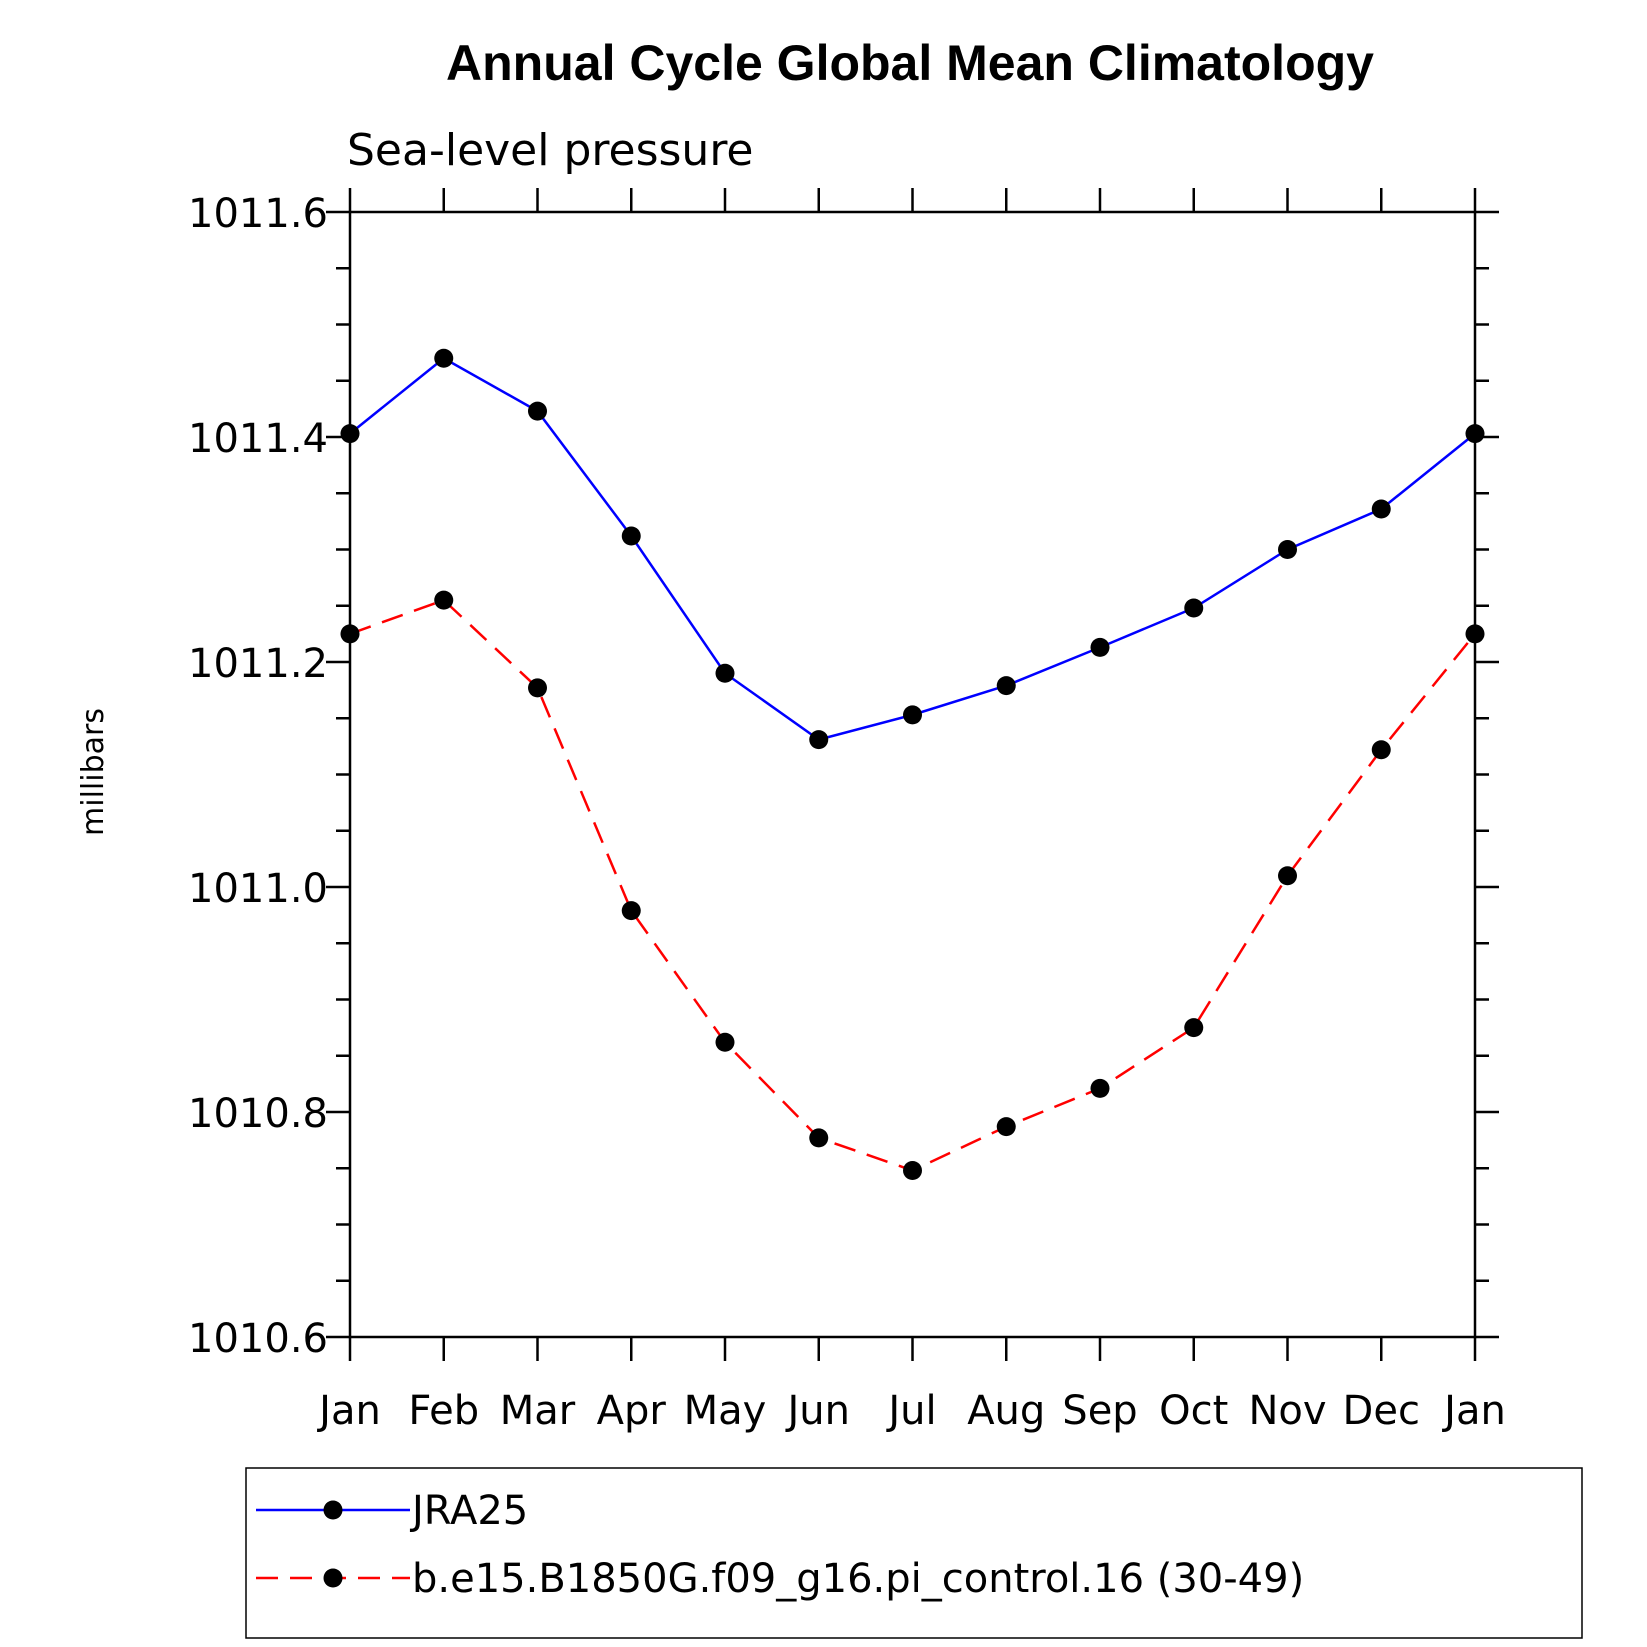 The image size is (1647, 1647). I want to click on y-tick-label: 1011.2, so click(258, 664).